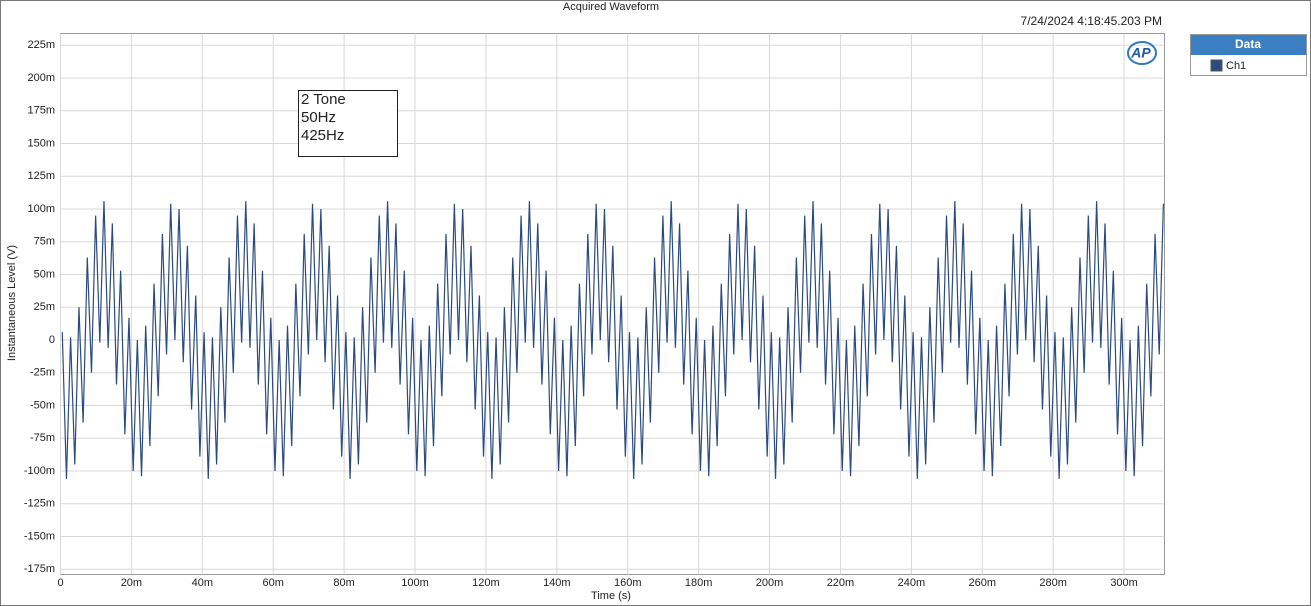 The width and height of the screenshot is (1311, 606). Describe the element at coordinates (39, 536) in the screenshot. I see `y-tick-label: -150m` at that location.